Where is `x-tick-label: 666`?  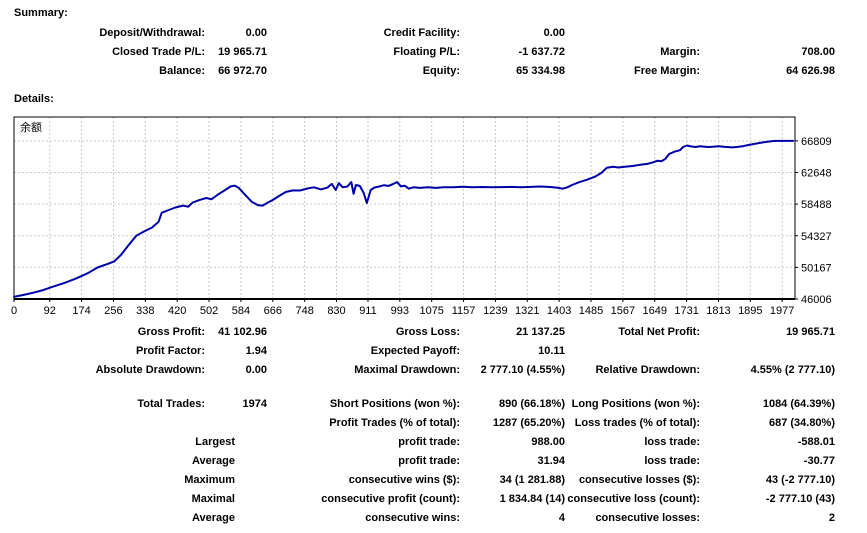
x-tick-label: 666 is located at coordinates (273, 311).